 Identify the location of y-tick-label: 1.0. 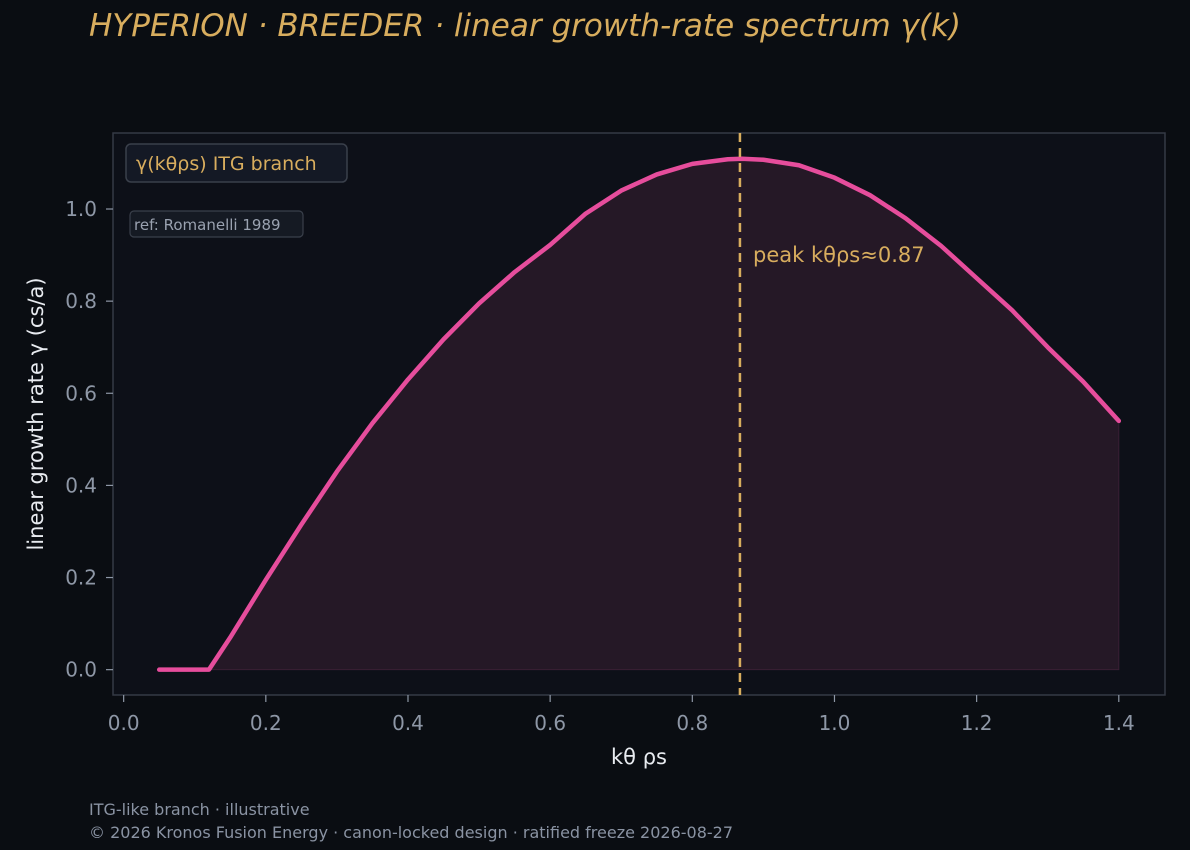
(81, 209).